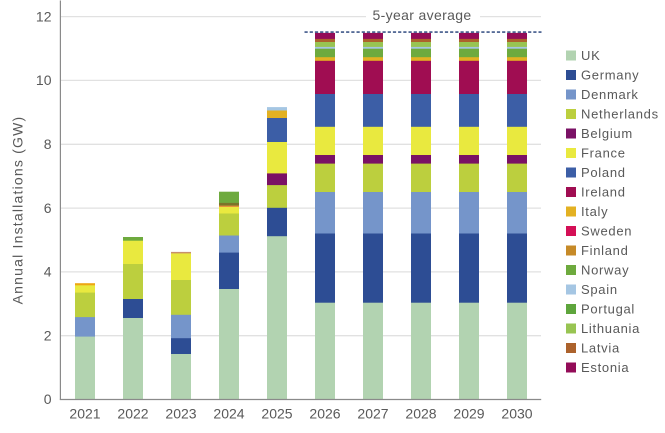 This screenshot has width=665, height=433. I want to click on svg-text: Germany, so click(610, 74).